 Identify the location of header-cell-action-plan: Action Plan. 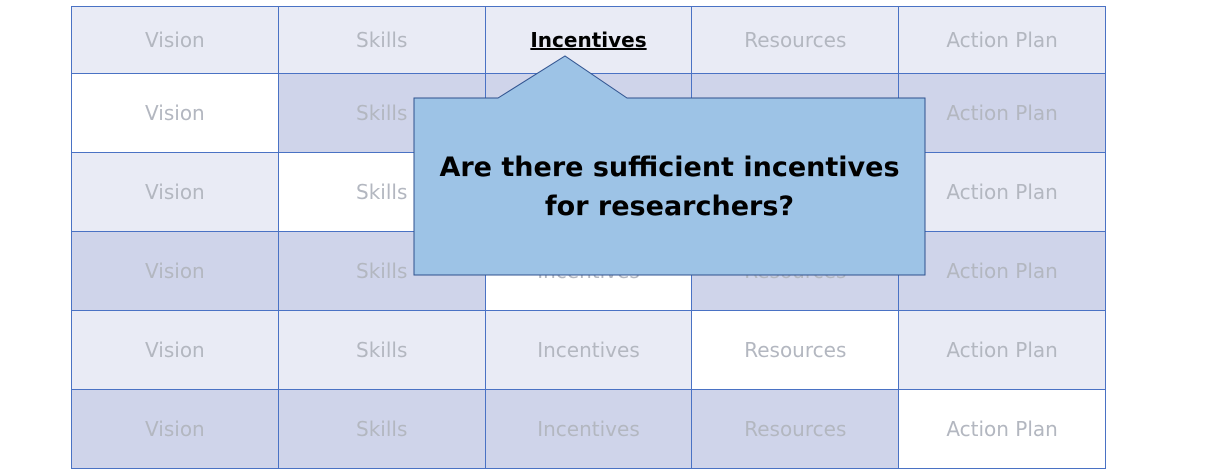
(1002, 40).